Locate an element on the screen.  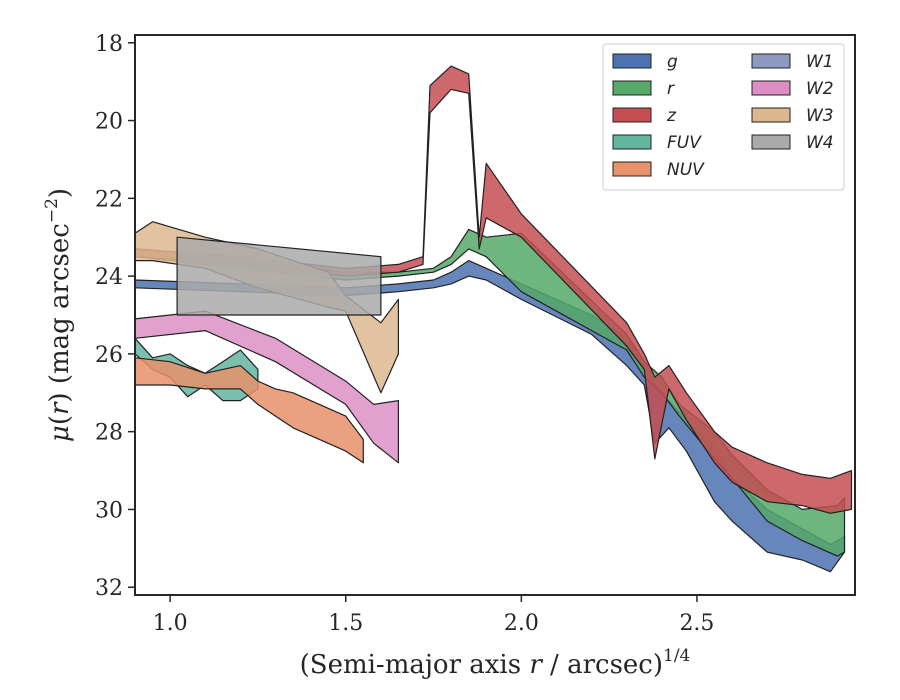
legend-label-w4: W4 is located at coordinates (820, 143).